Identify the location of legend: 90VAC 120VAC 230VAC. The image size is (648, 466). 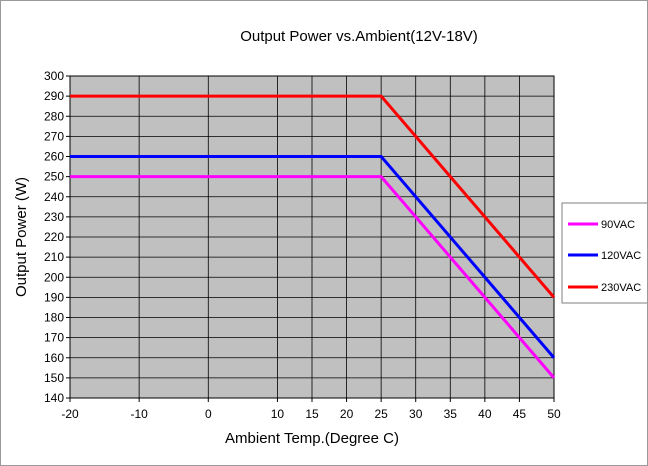
(604, 256).